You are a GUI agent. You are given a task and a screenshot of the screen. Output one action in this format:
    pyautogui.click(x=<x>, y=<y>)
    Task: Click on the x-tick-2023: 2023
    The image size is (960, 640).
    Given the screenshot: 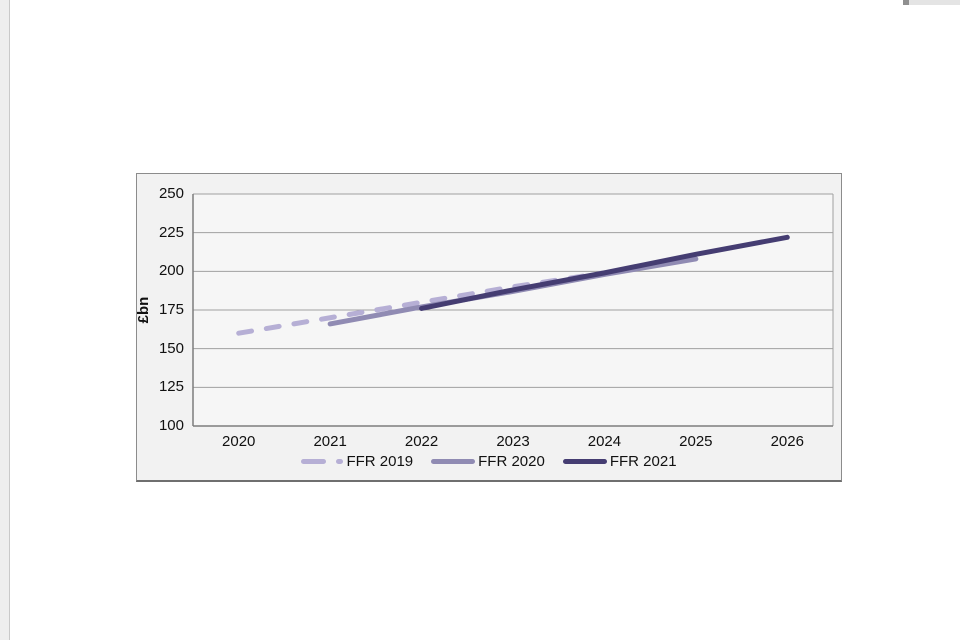 What is the action you would take?
    pyautogui.click(x=513, y=441)
    